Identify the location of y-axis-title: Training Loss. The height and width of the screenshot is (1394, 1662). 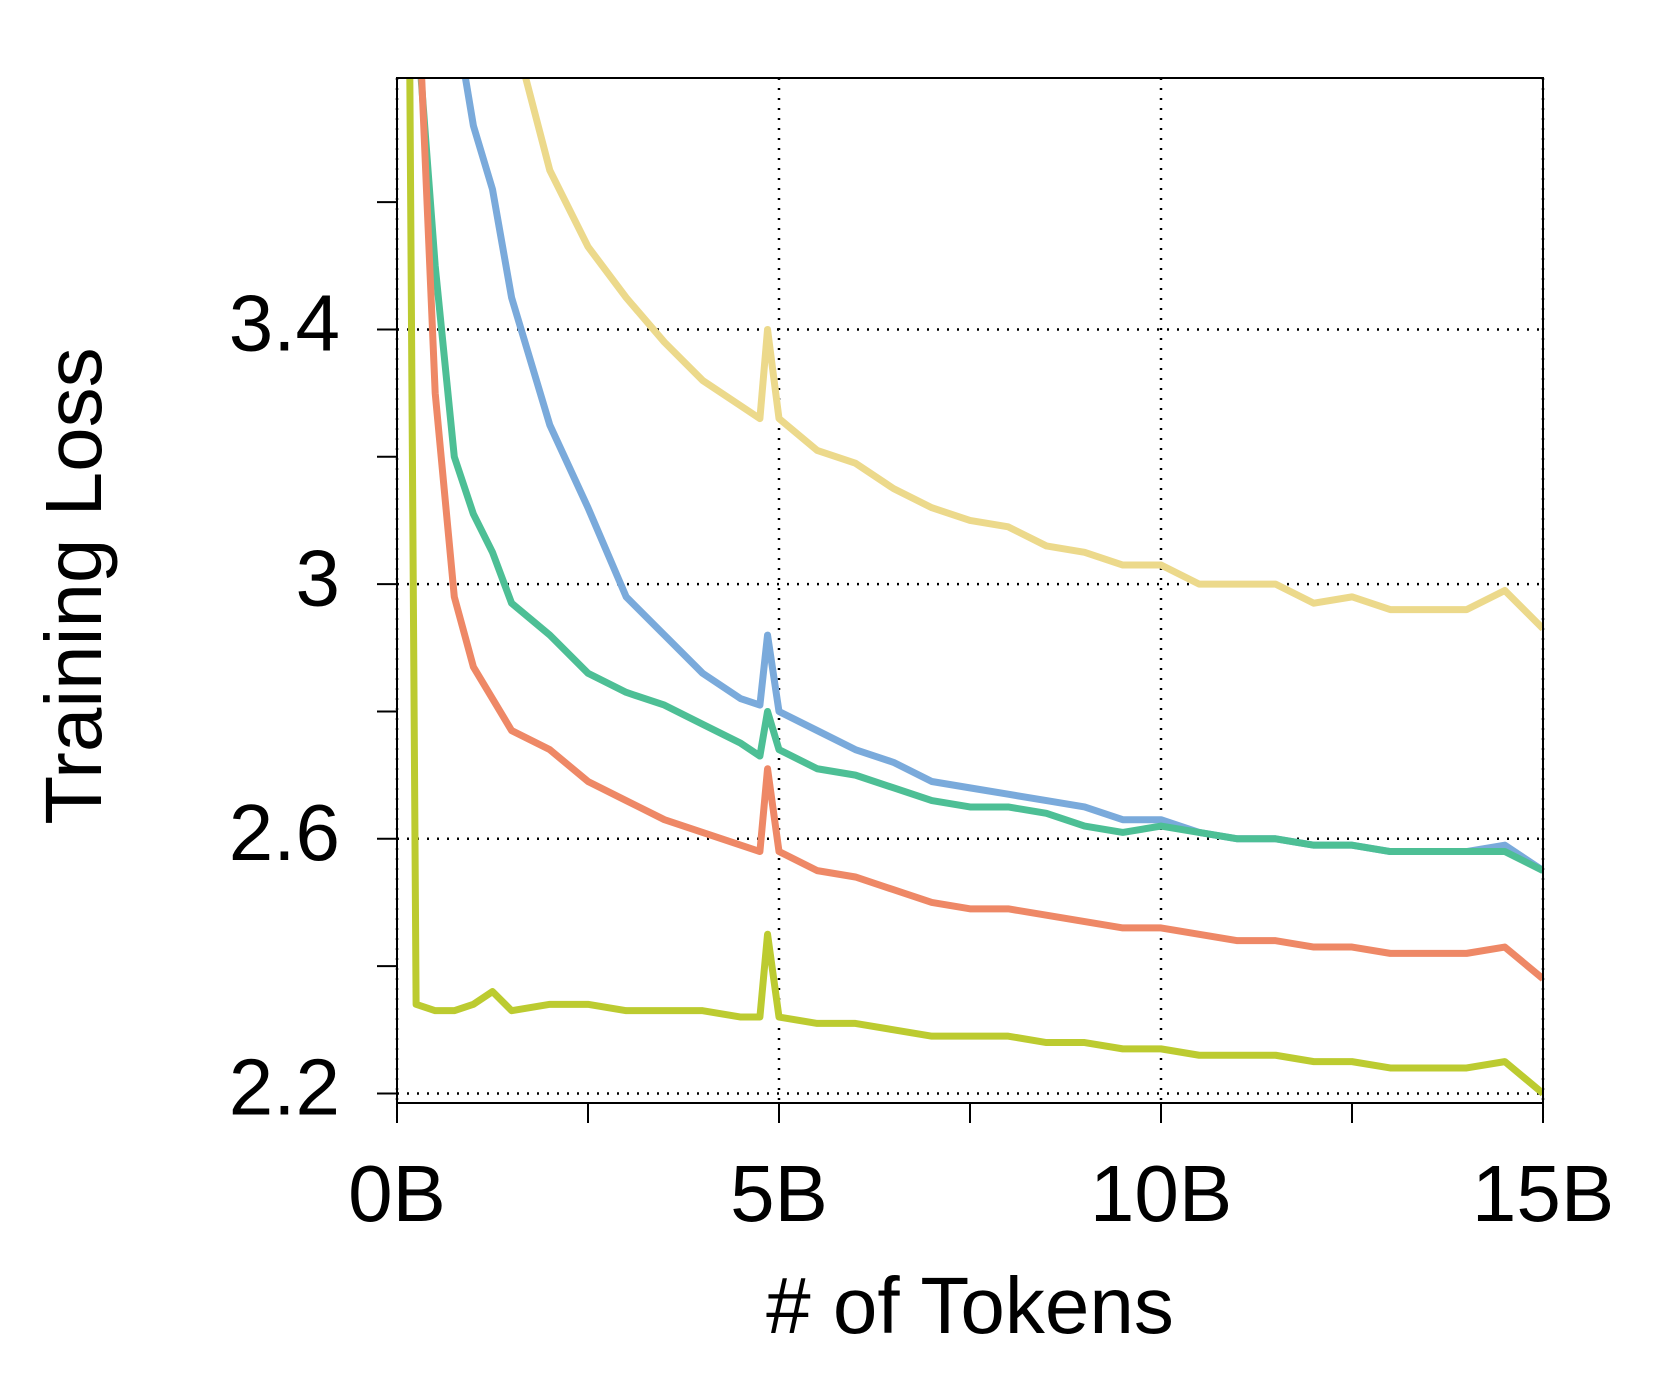
(73, 585).